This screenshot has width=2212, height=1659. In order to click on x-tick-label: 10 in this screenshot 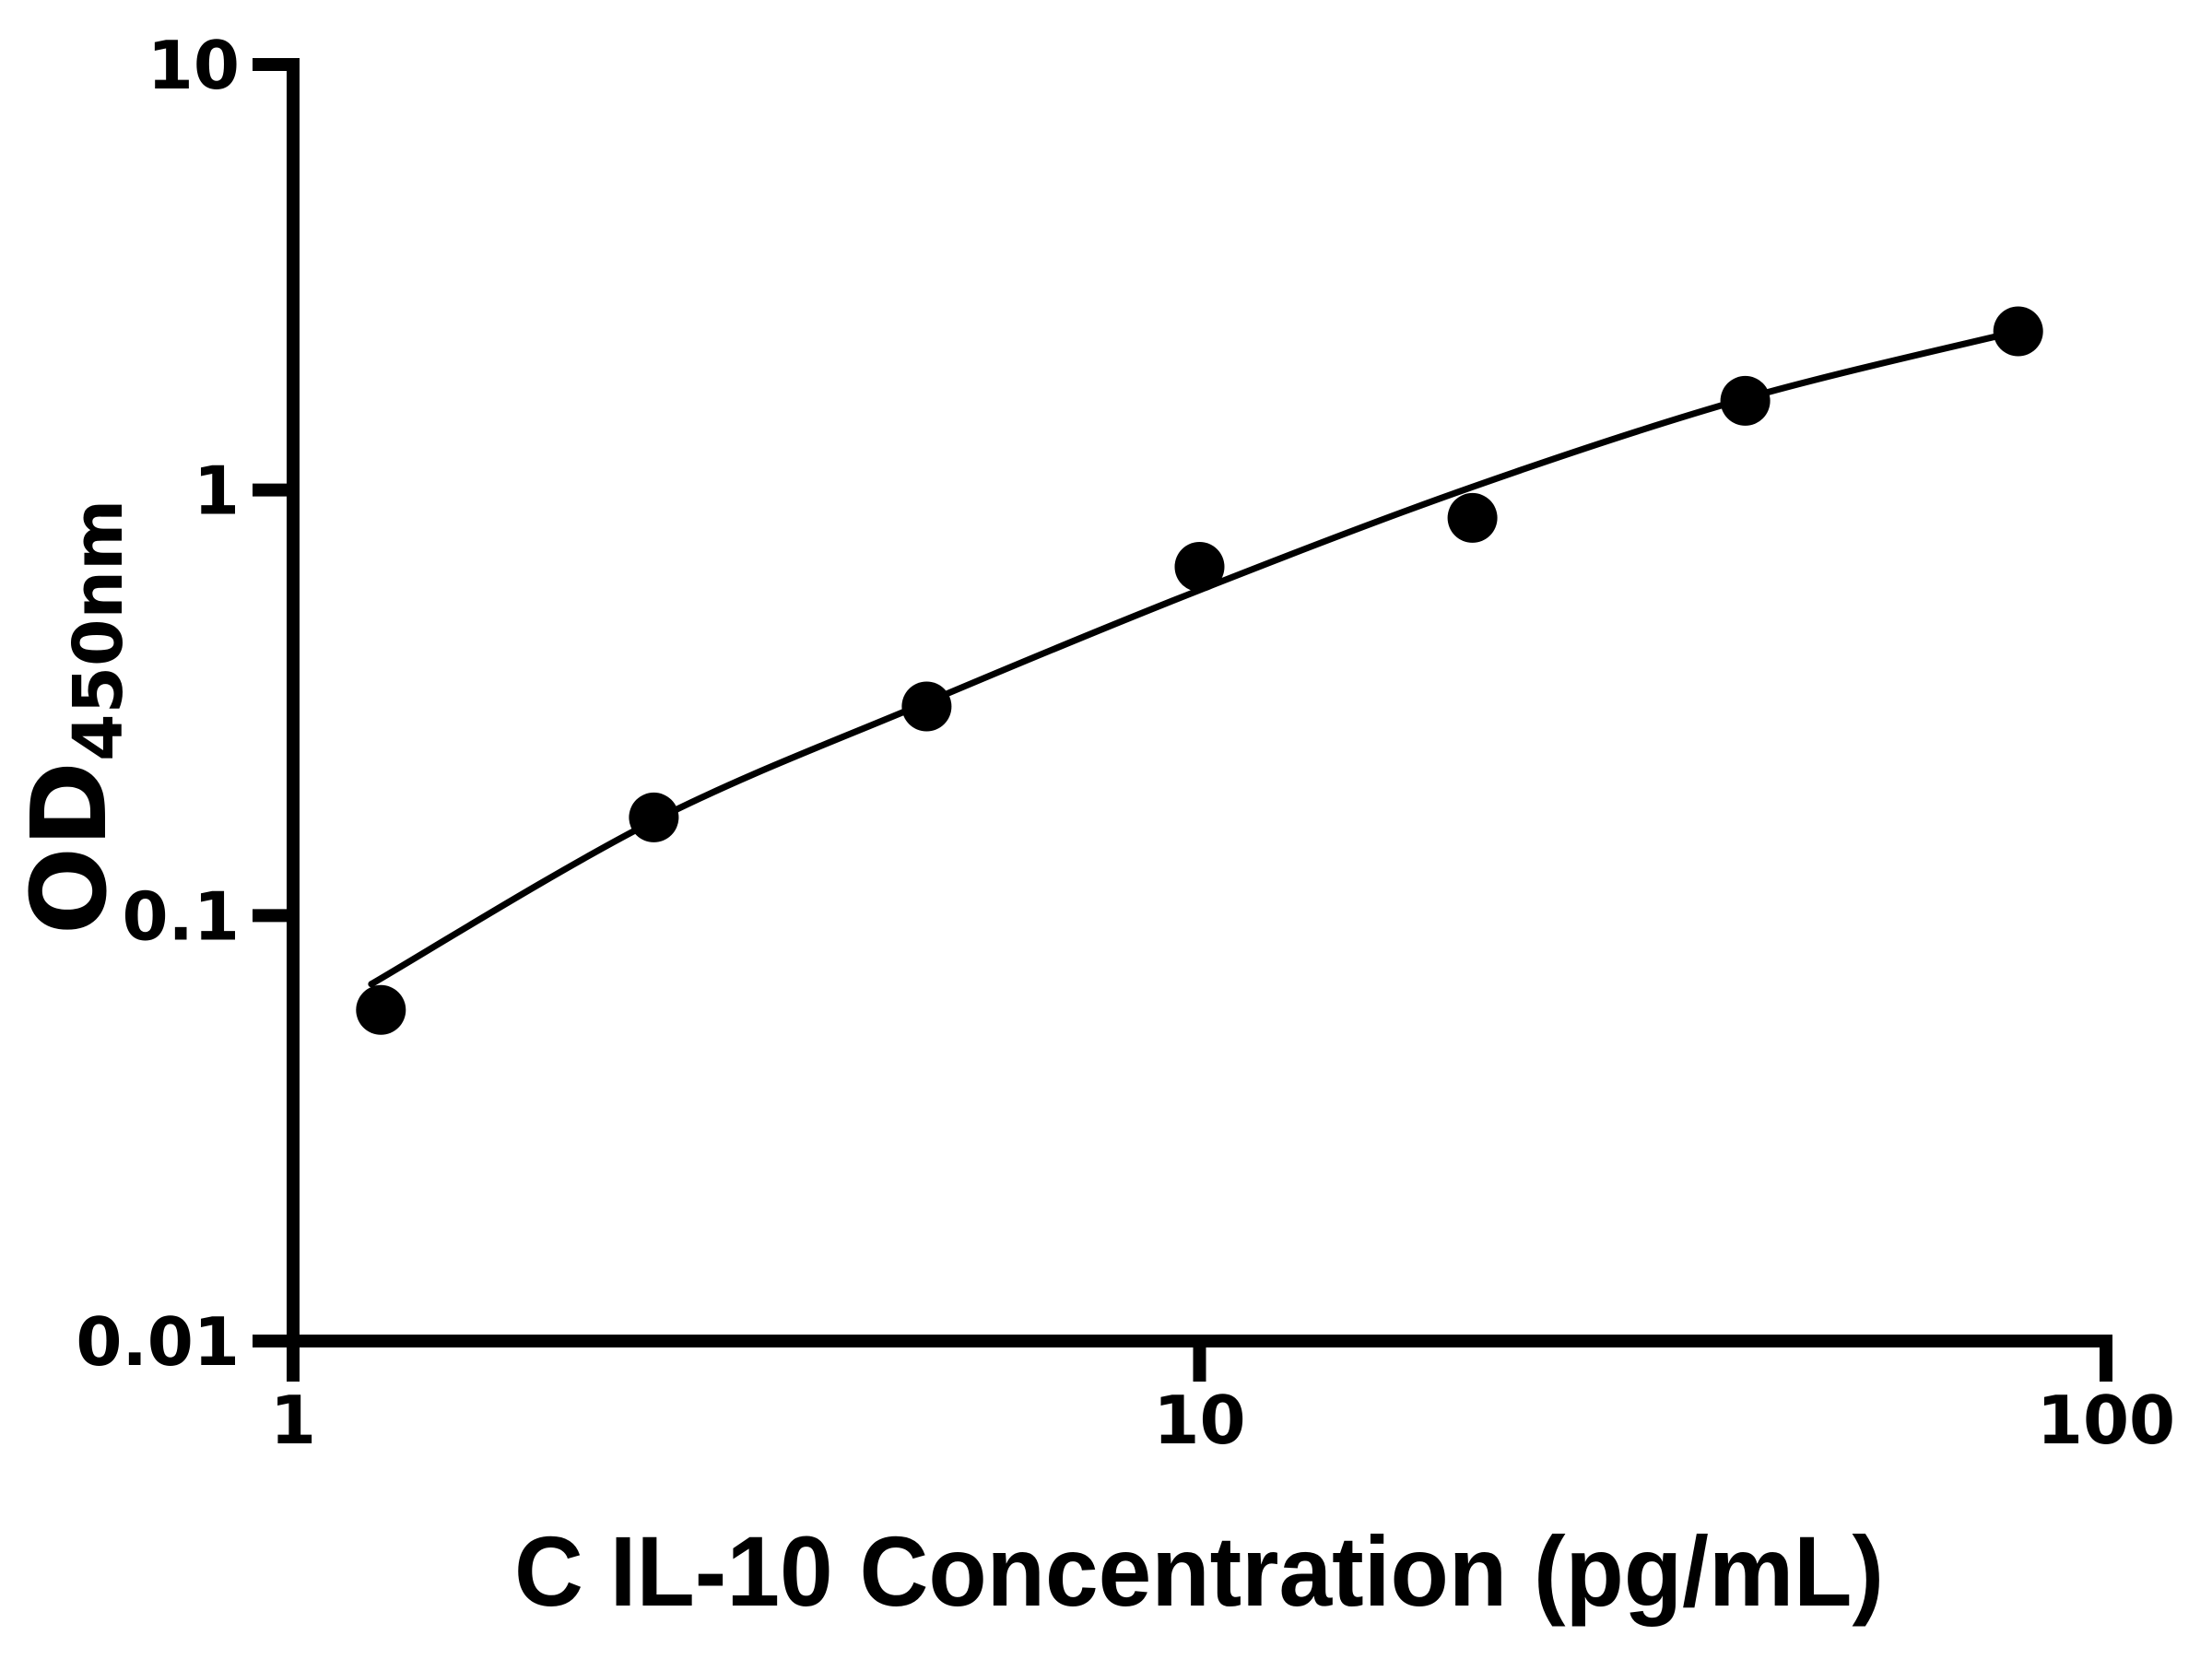, I will do `click(1199, 1420)`.